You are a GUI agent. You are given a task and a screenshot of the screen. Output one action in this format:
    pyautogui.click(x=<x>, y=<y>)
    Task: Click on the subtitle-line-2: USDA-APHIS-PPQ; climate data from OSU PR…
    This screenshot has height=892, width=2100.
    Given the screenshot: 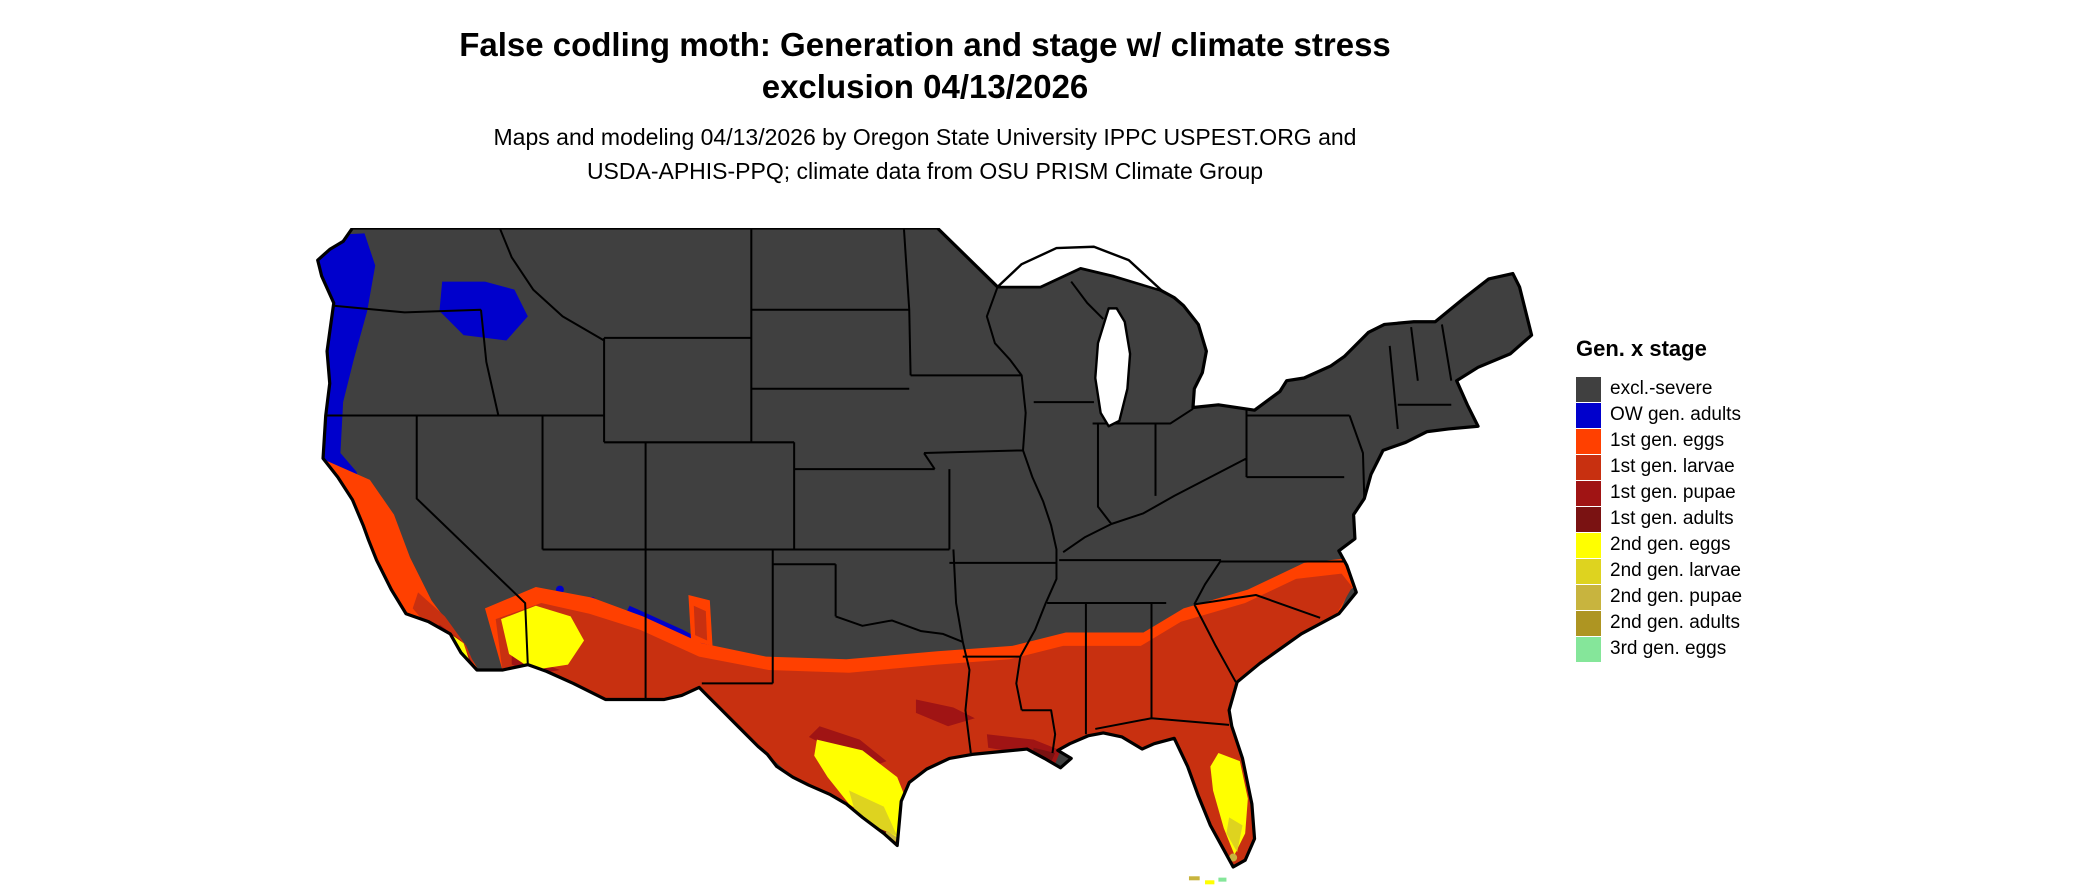 What is the action you would take?
    pyautogui.click(x=925, y=171)
    